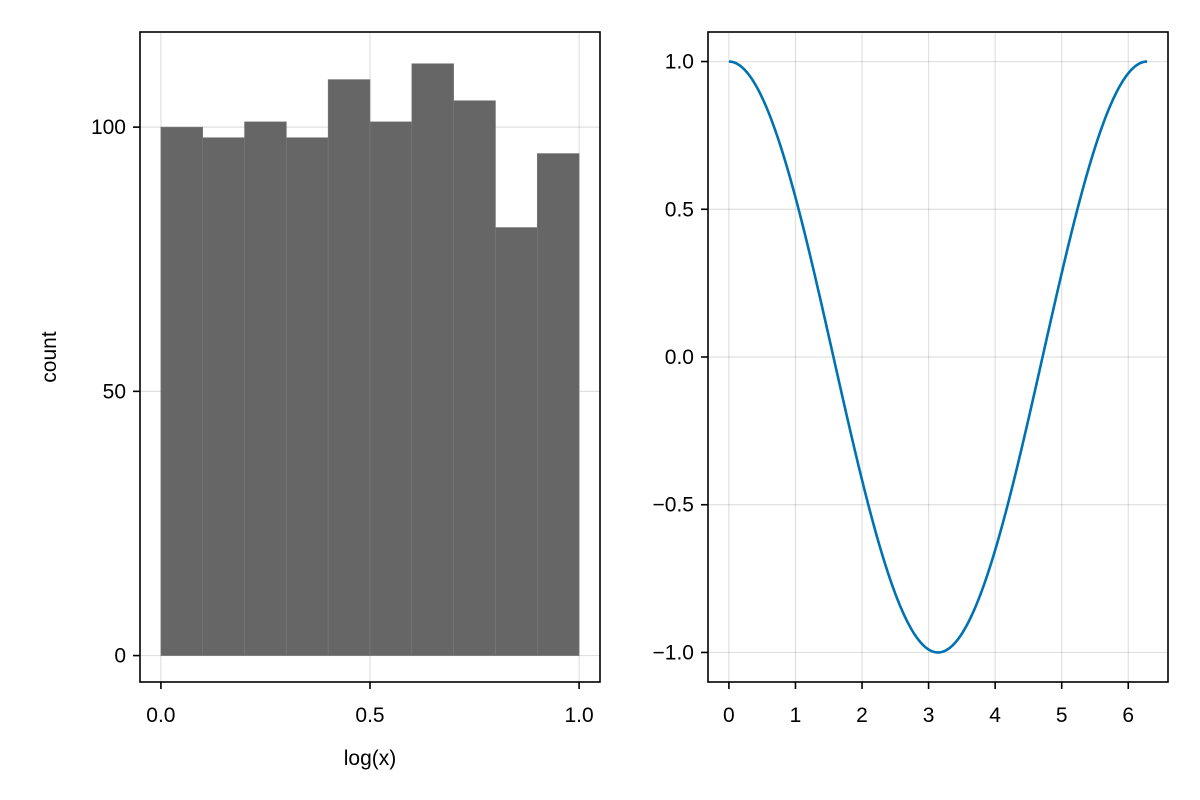  I want to click on line-x-tick-label: 3, so click(929, 715).